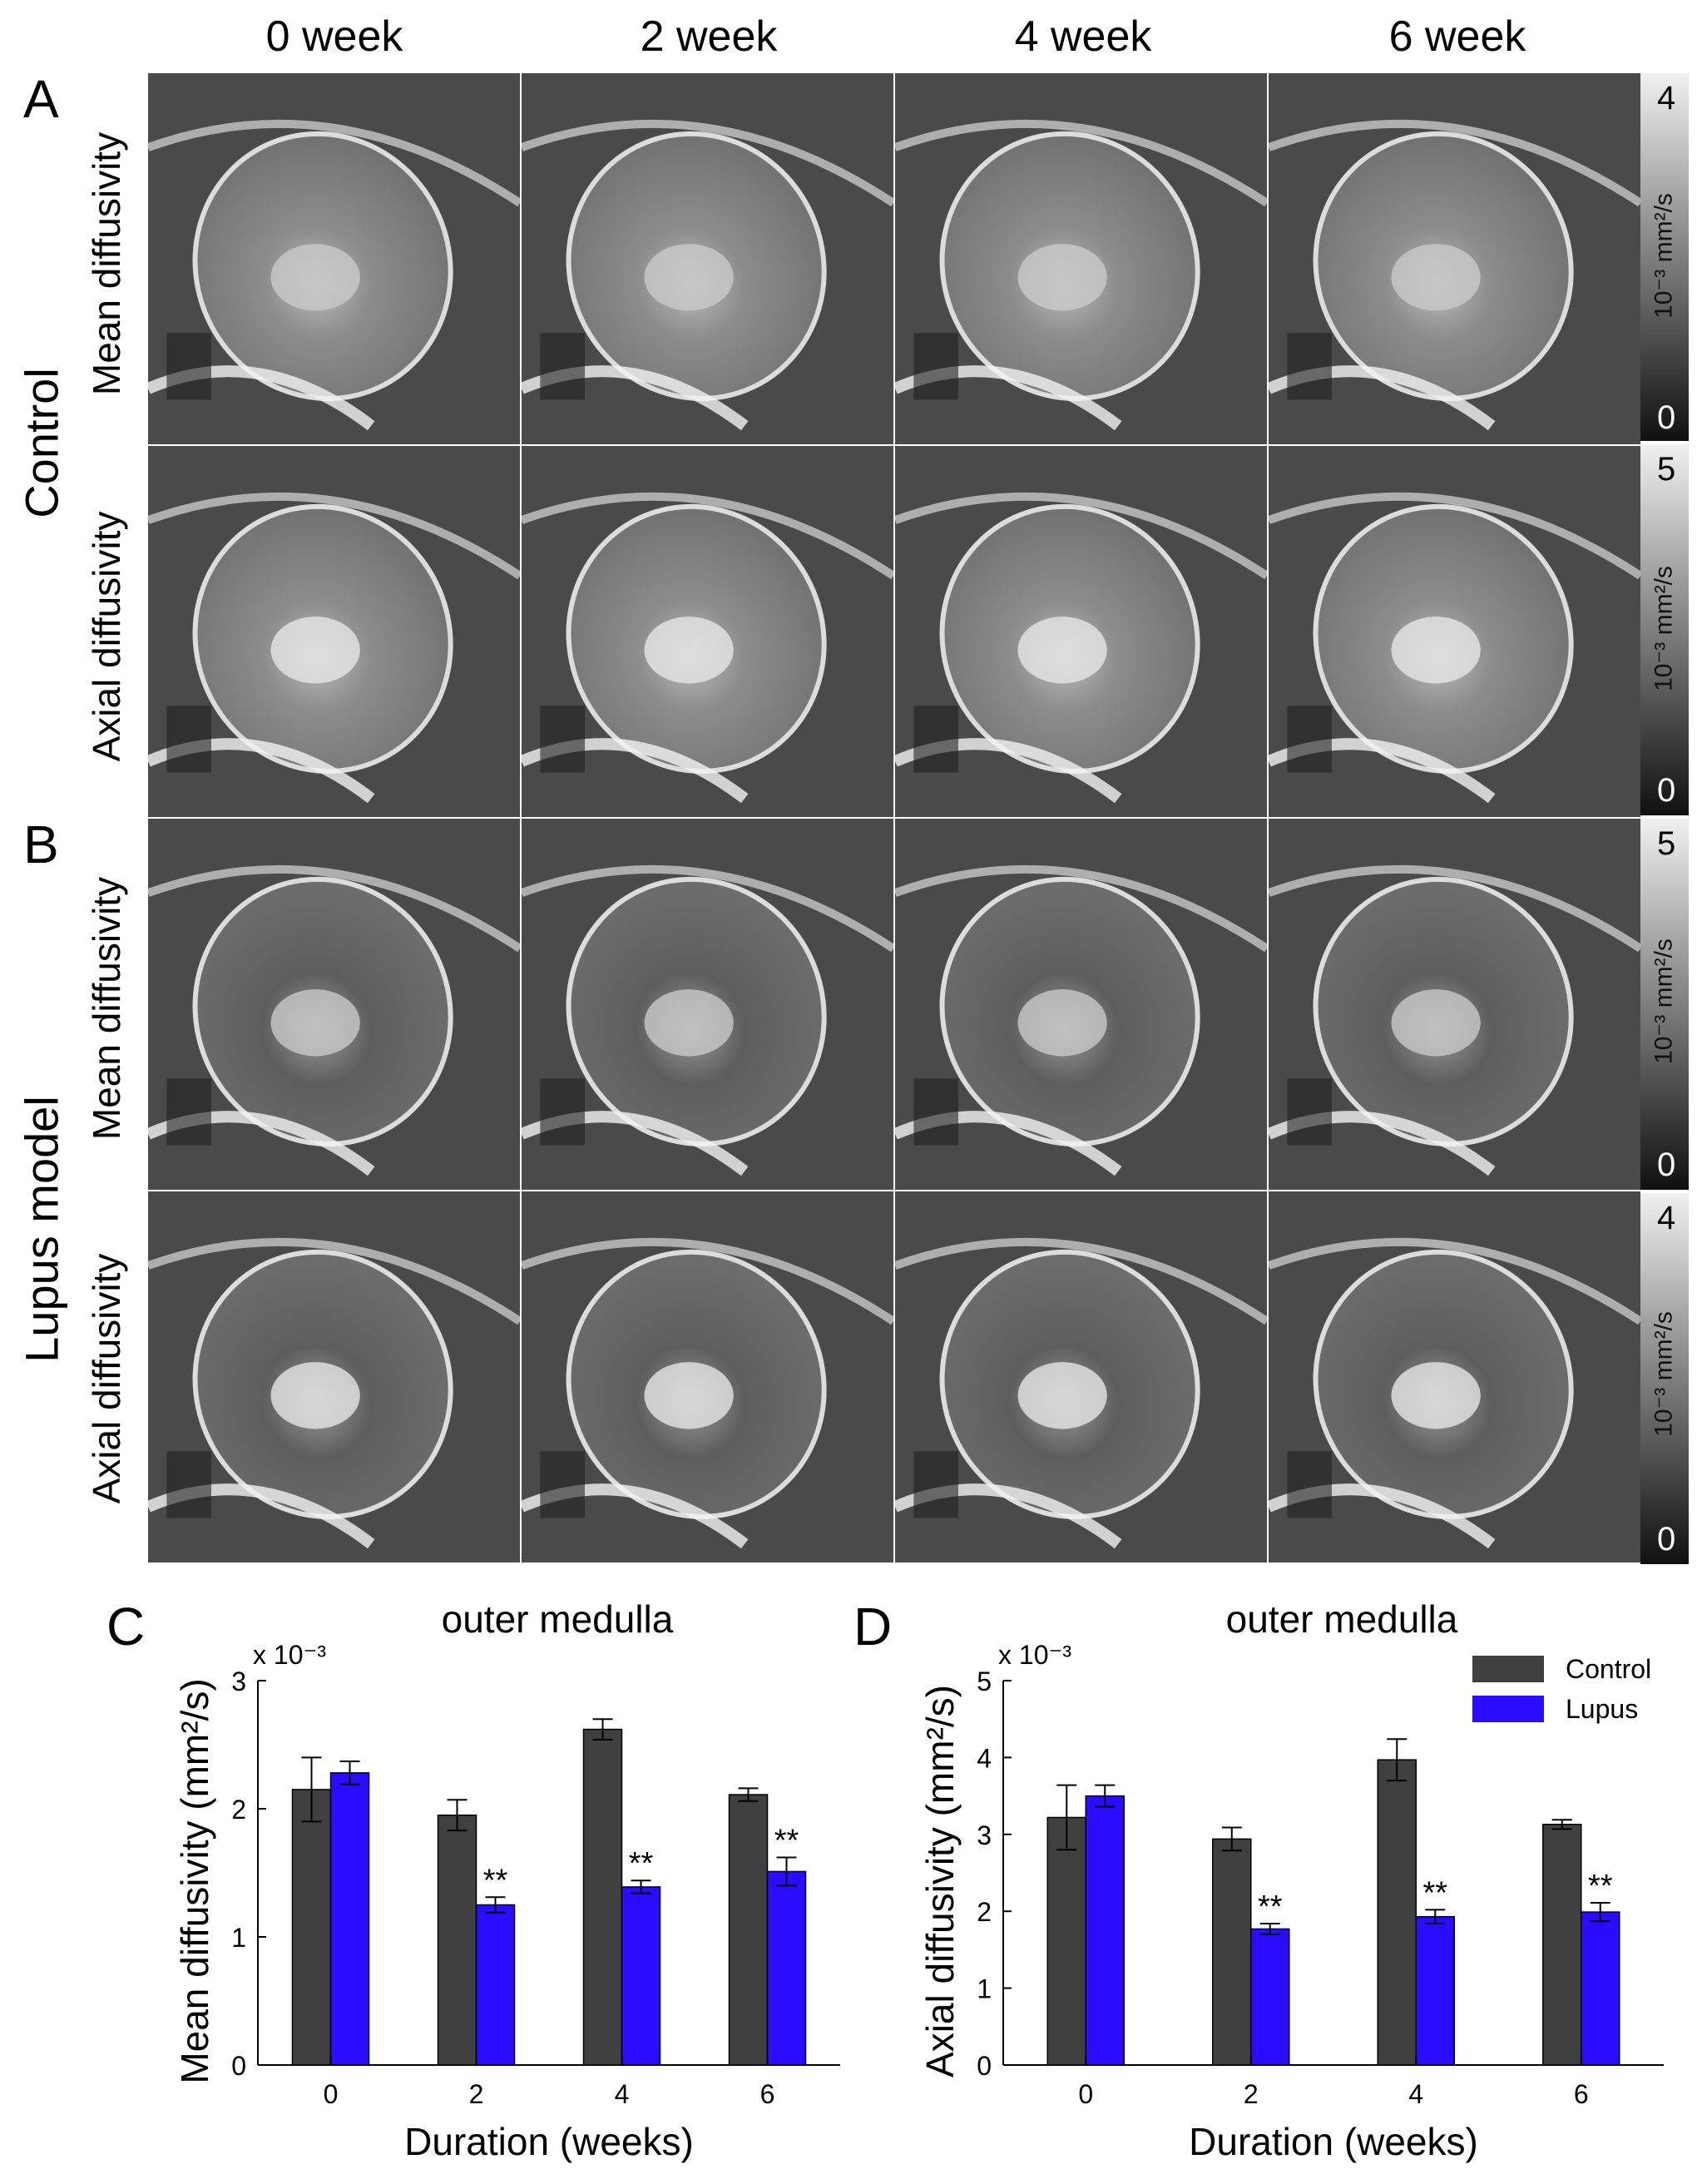 The image size is (1697, 2184). Describe the element at coordinates (1508, 1669) in the screenshot. I see `legend-swatch-control` at that location.